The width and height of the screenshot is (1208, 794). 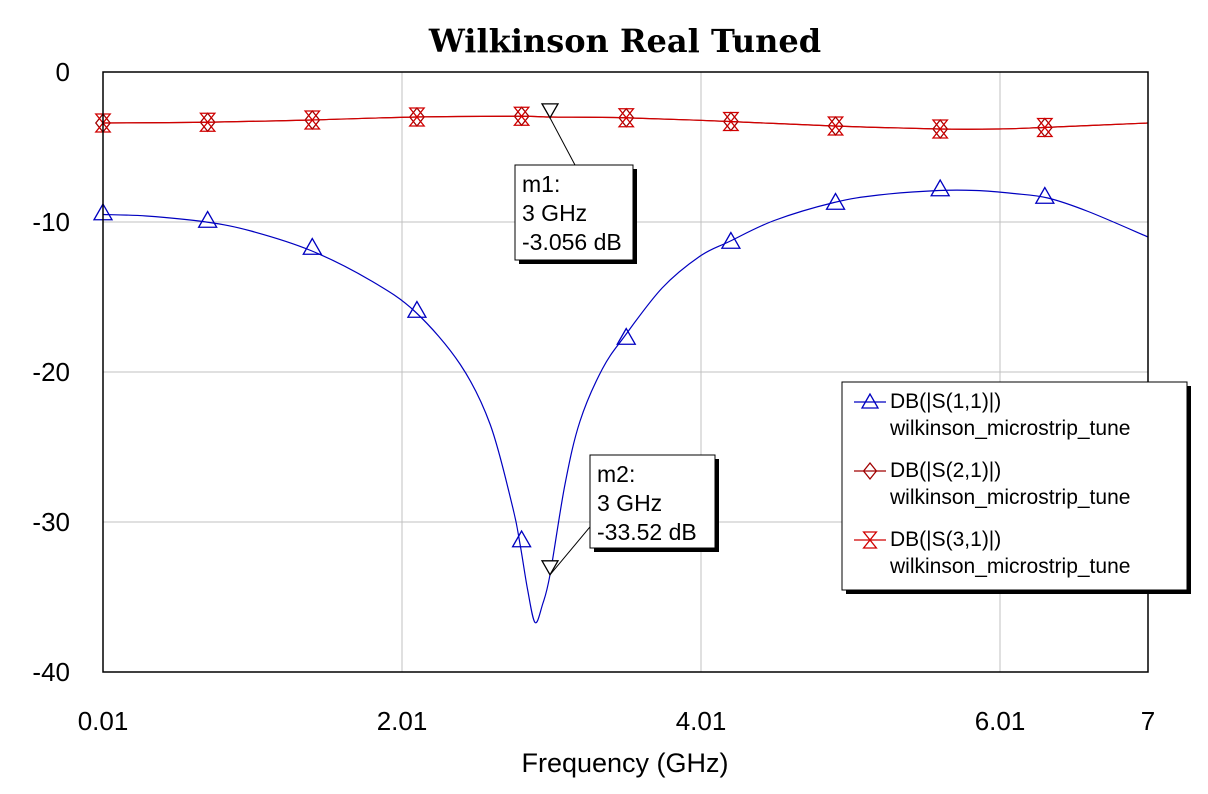 I want to click on annotation-m1: m1: 3 GHz -3.056 dB, so click(x=575, y=183).